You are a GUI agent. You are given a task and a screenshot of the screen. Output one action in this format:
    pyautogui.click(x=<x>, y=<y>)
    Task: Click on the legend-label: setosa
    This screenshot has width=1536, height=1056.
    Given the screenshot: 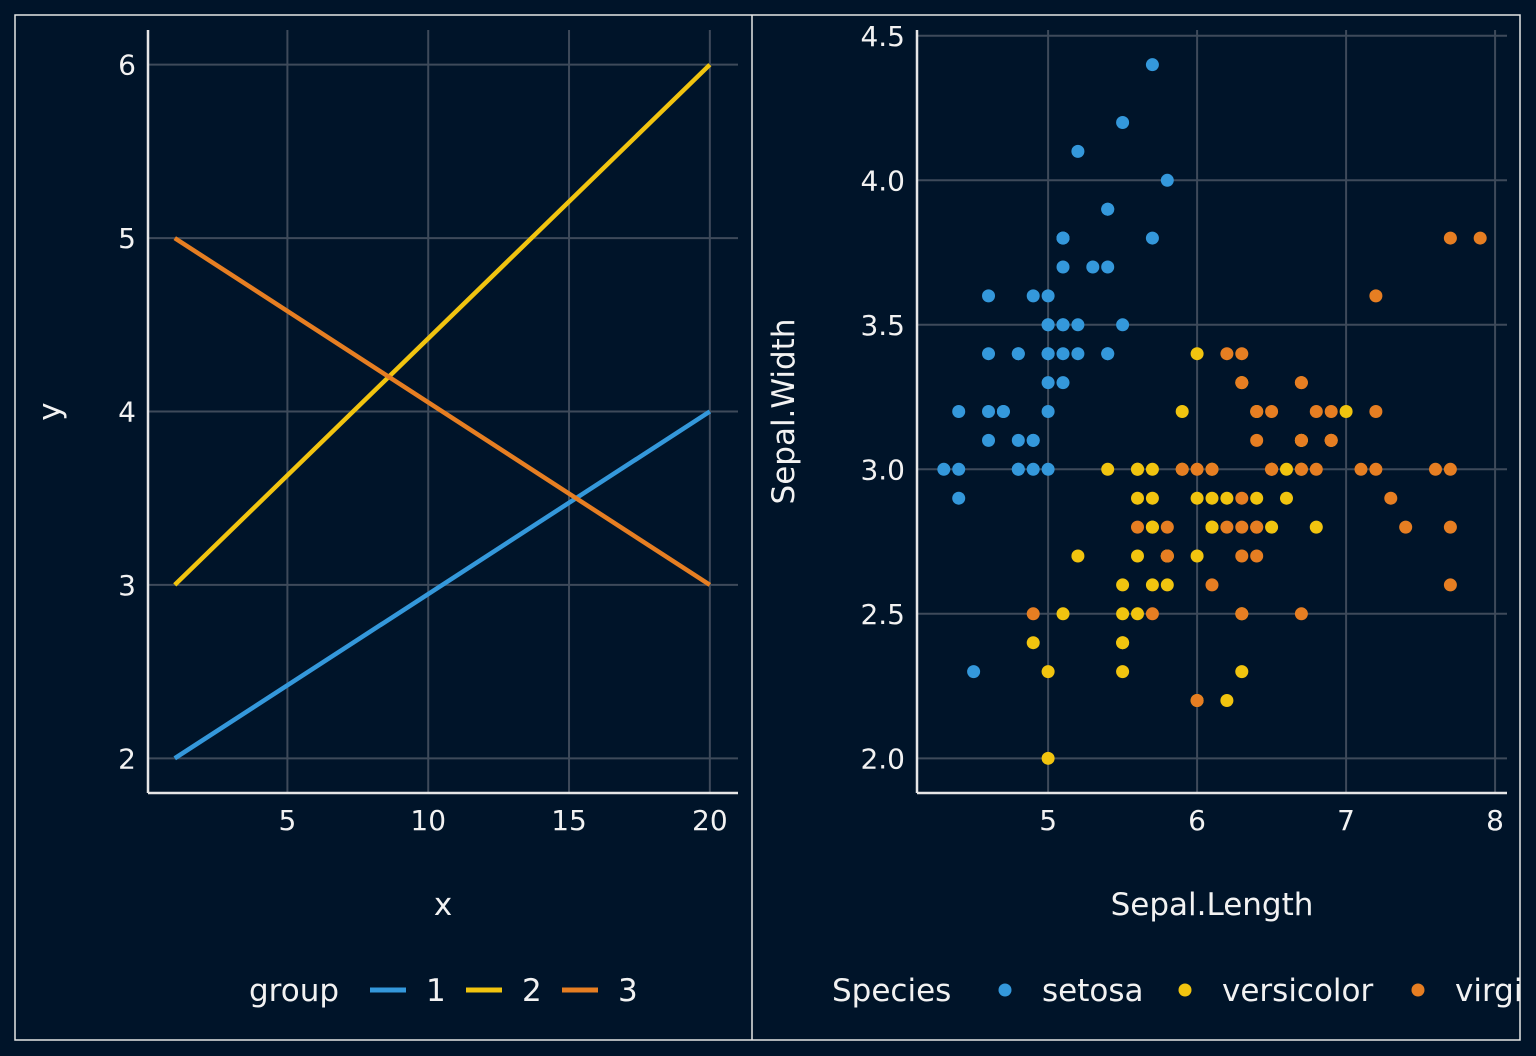 What is the action you would take?
    pyautogui.click(x=1093, y=991)
    